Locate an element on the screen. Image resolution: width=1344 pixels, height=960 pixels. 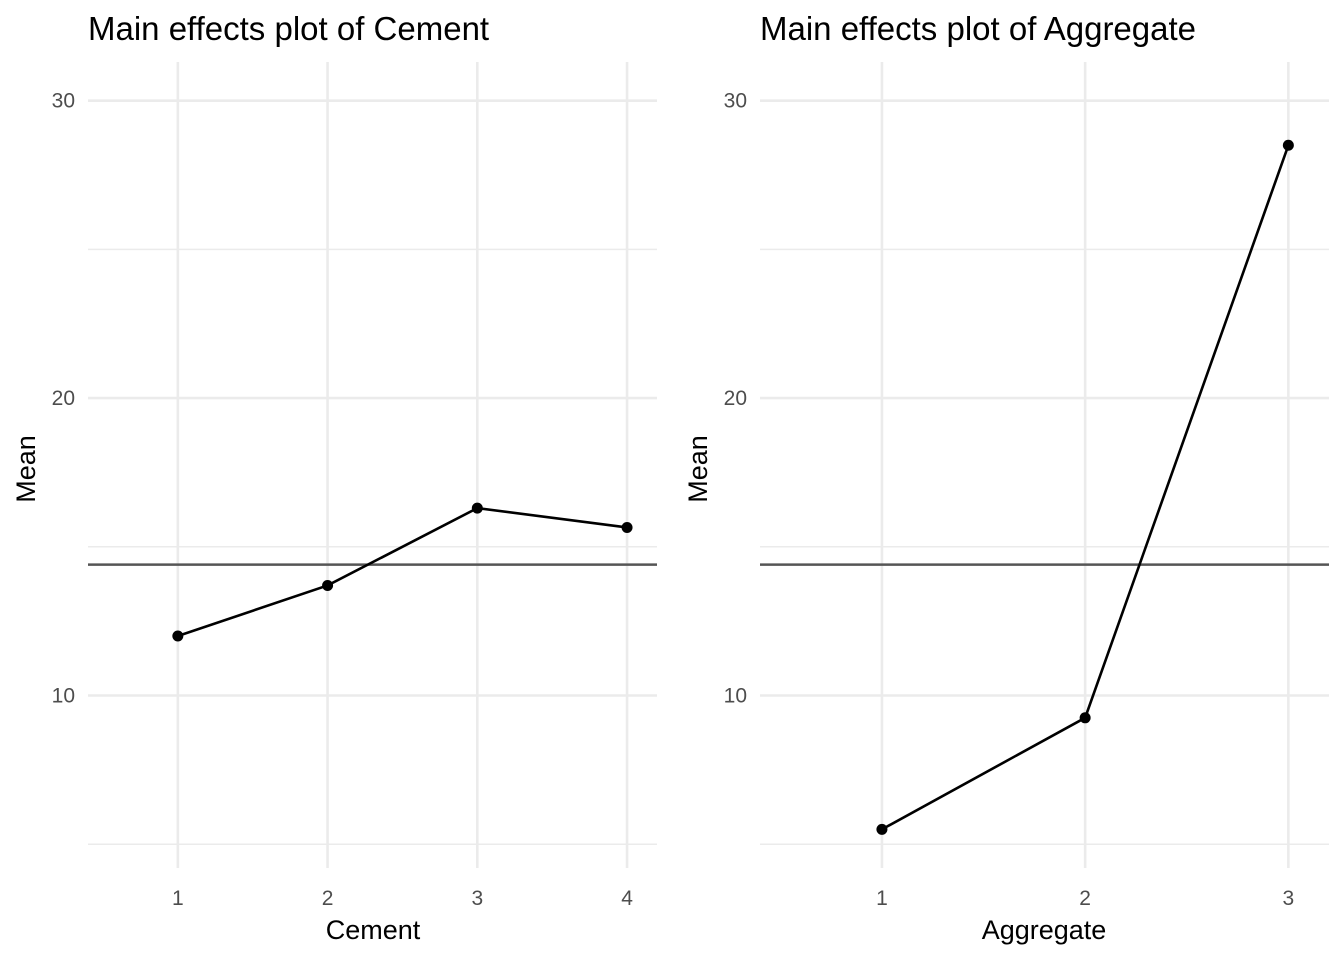
aggregate-y-axis-title: Mean is located at coordinates (698, 469).